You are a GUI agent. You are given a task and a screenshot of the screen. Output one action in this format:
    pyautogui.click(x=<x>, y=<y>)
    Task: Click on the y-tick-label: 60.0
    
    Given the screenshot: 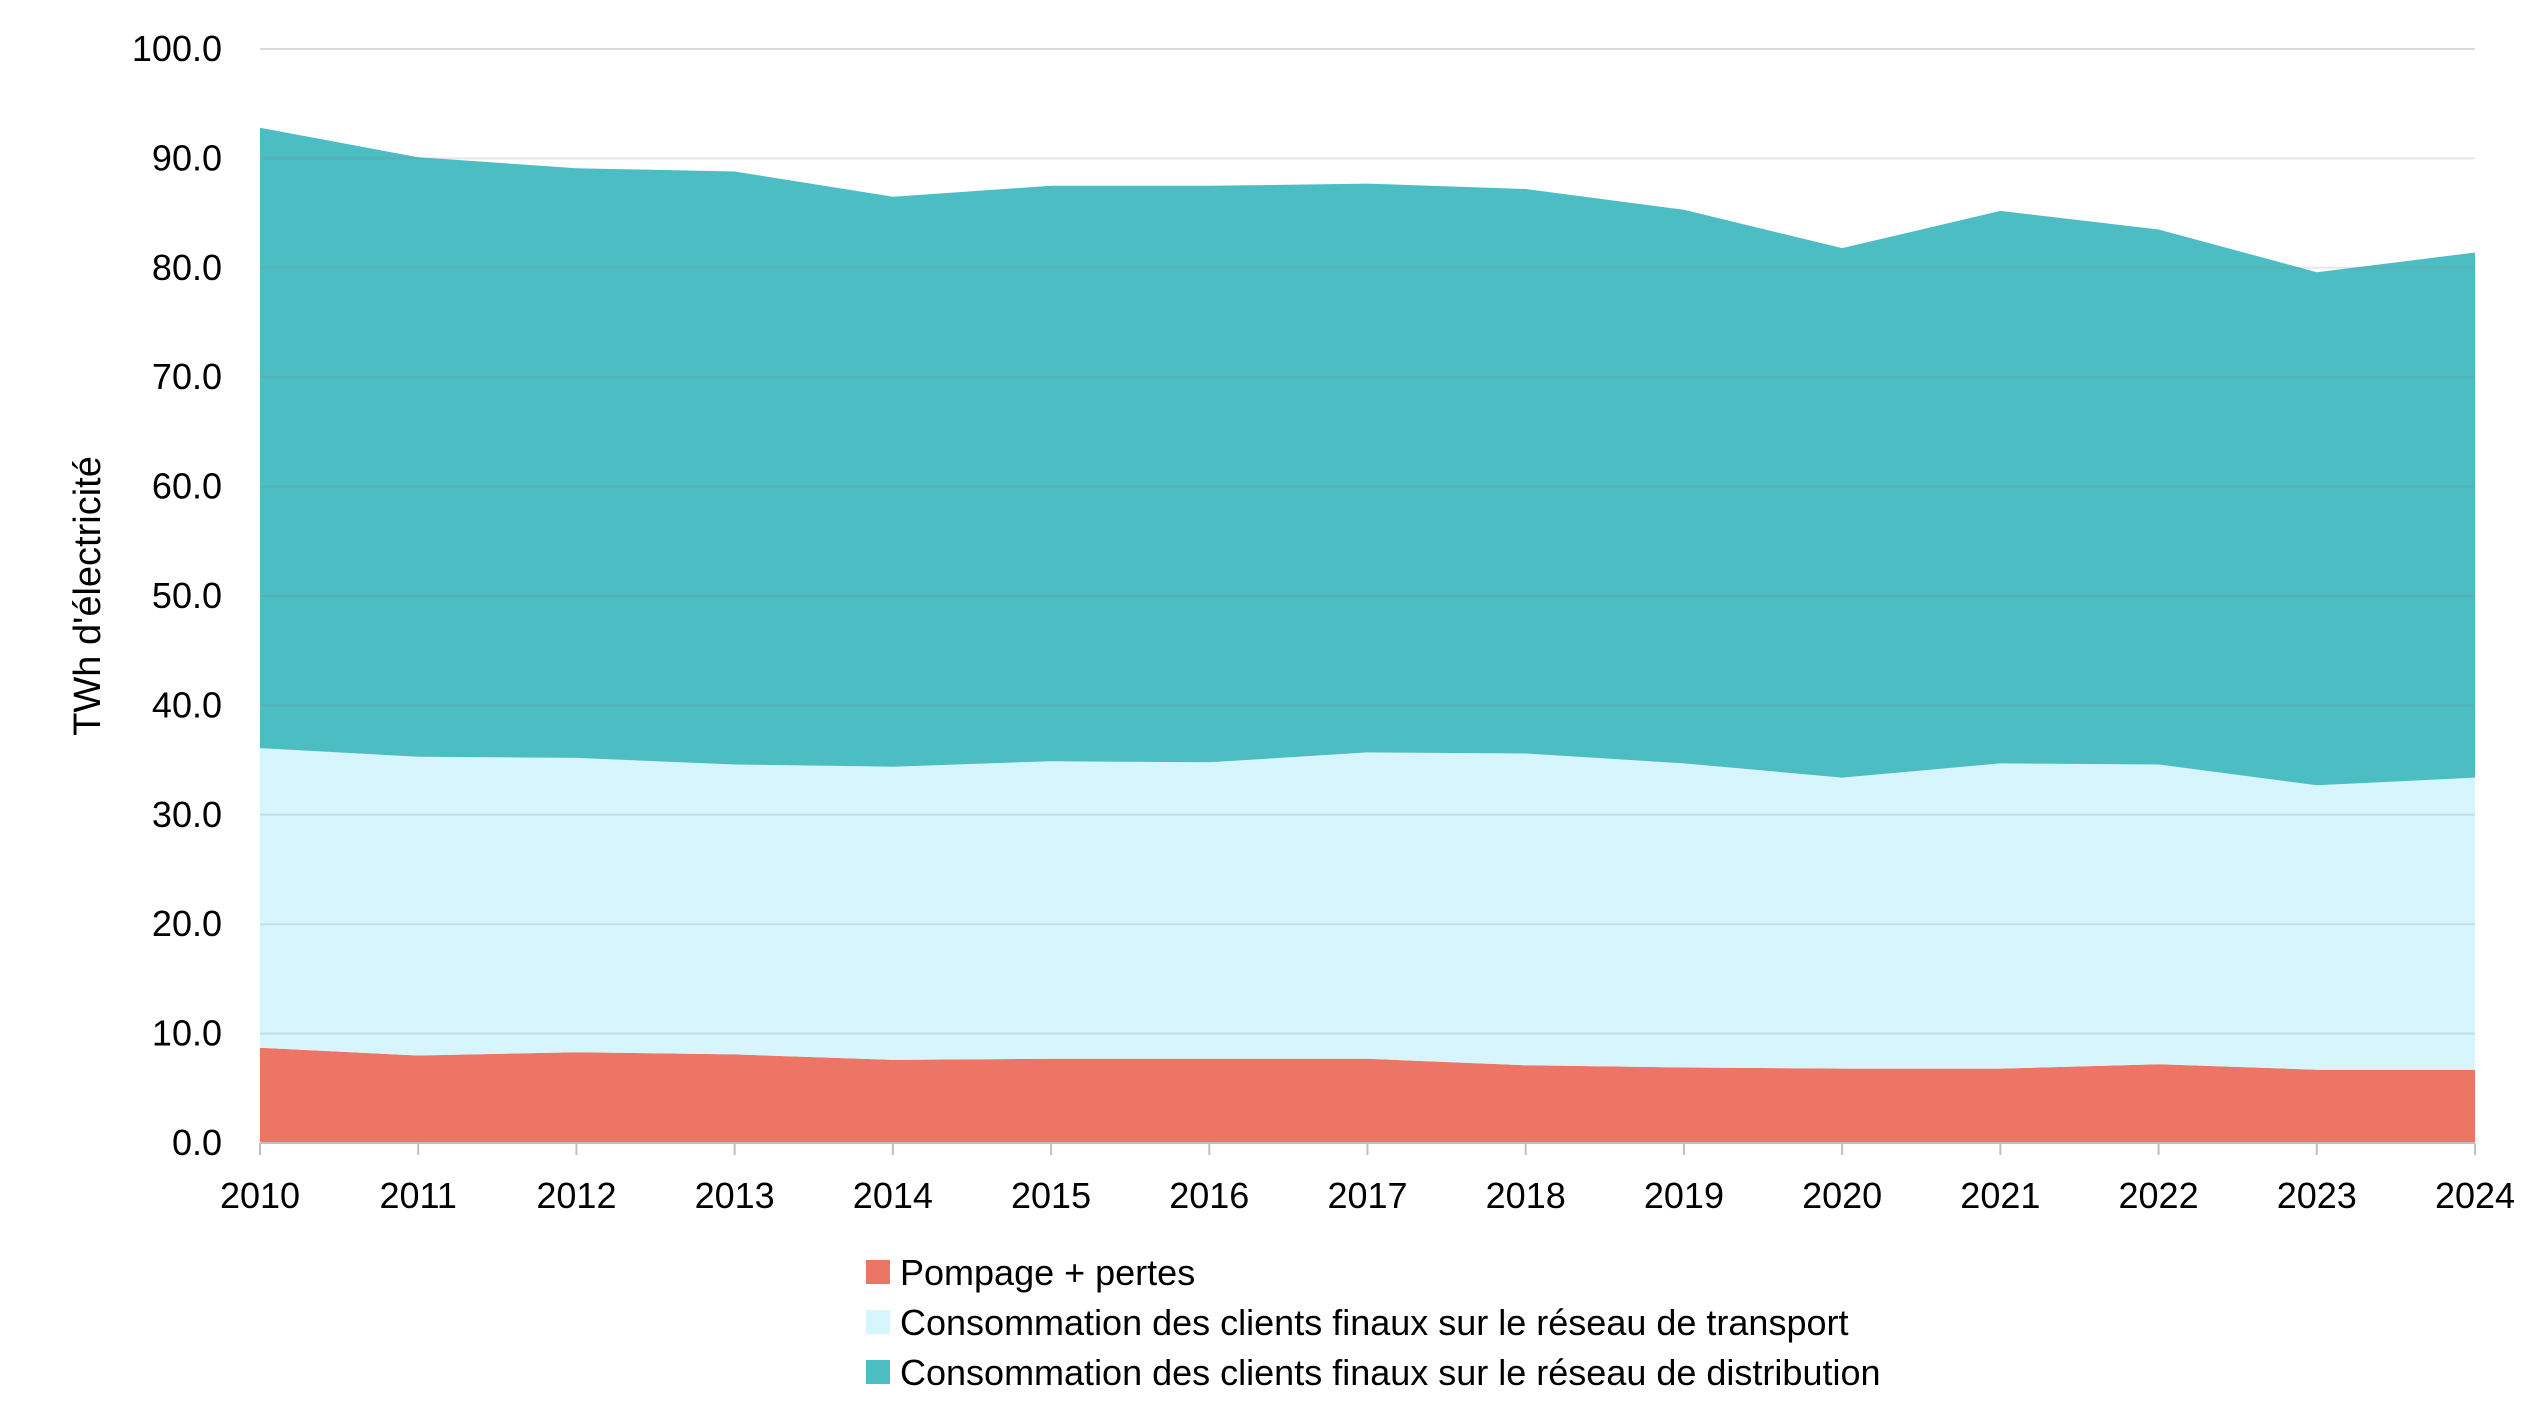 What is the action you would take?
    pyautogui.click(x=187, y=486)
    